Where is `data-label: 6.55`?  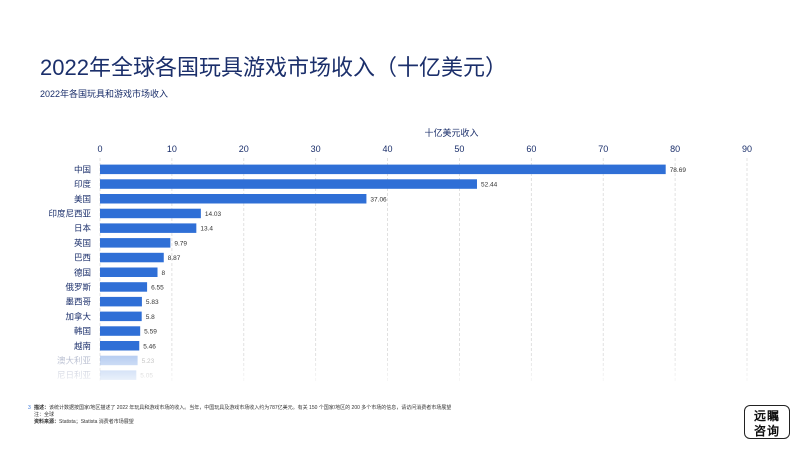
data-label: 6.55 is located at coordinates (157, 287).